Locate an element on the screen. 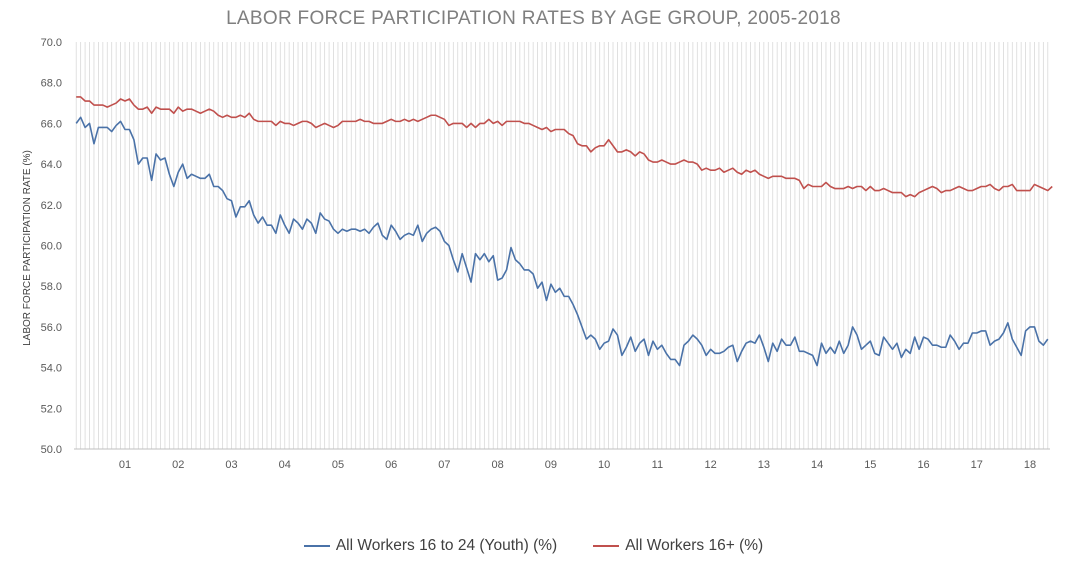 This screenshot has height=570, width=1067. legend-swatch-youth is located at coordinates (316, 546).